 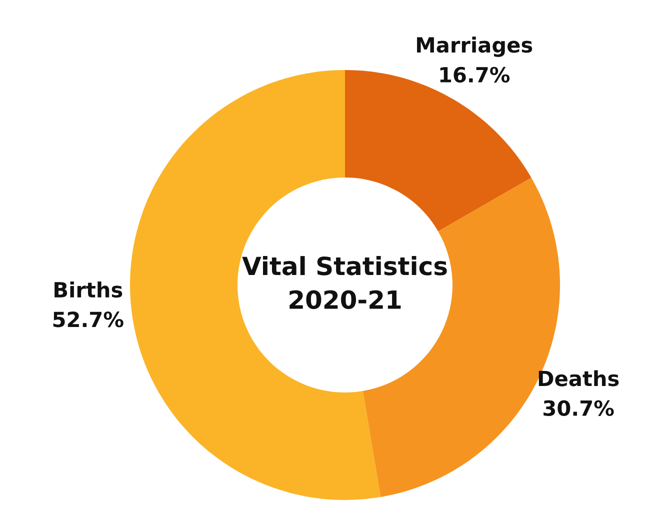 What do you see at coordinates (578, 378) in the screenshot?
I see `slice-label: Deaths` at bounding box center [578, 378].